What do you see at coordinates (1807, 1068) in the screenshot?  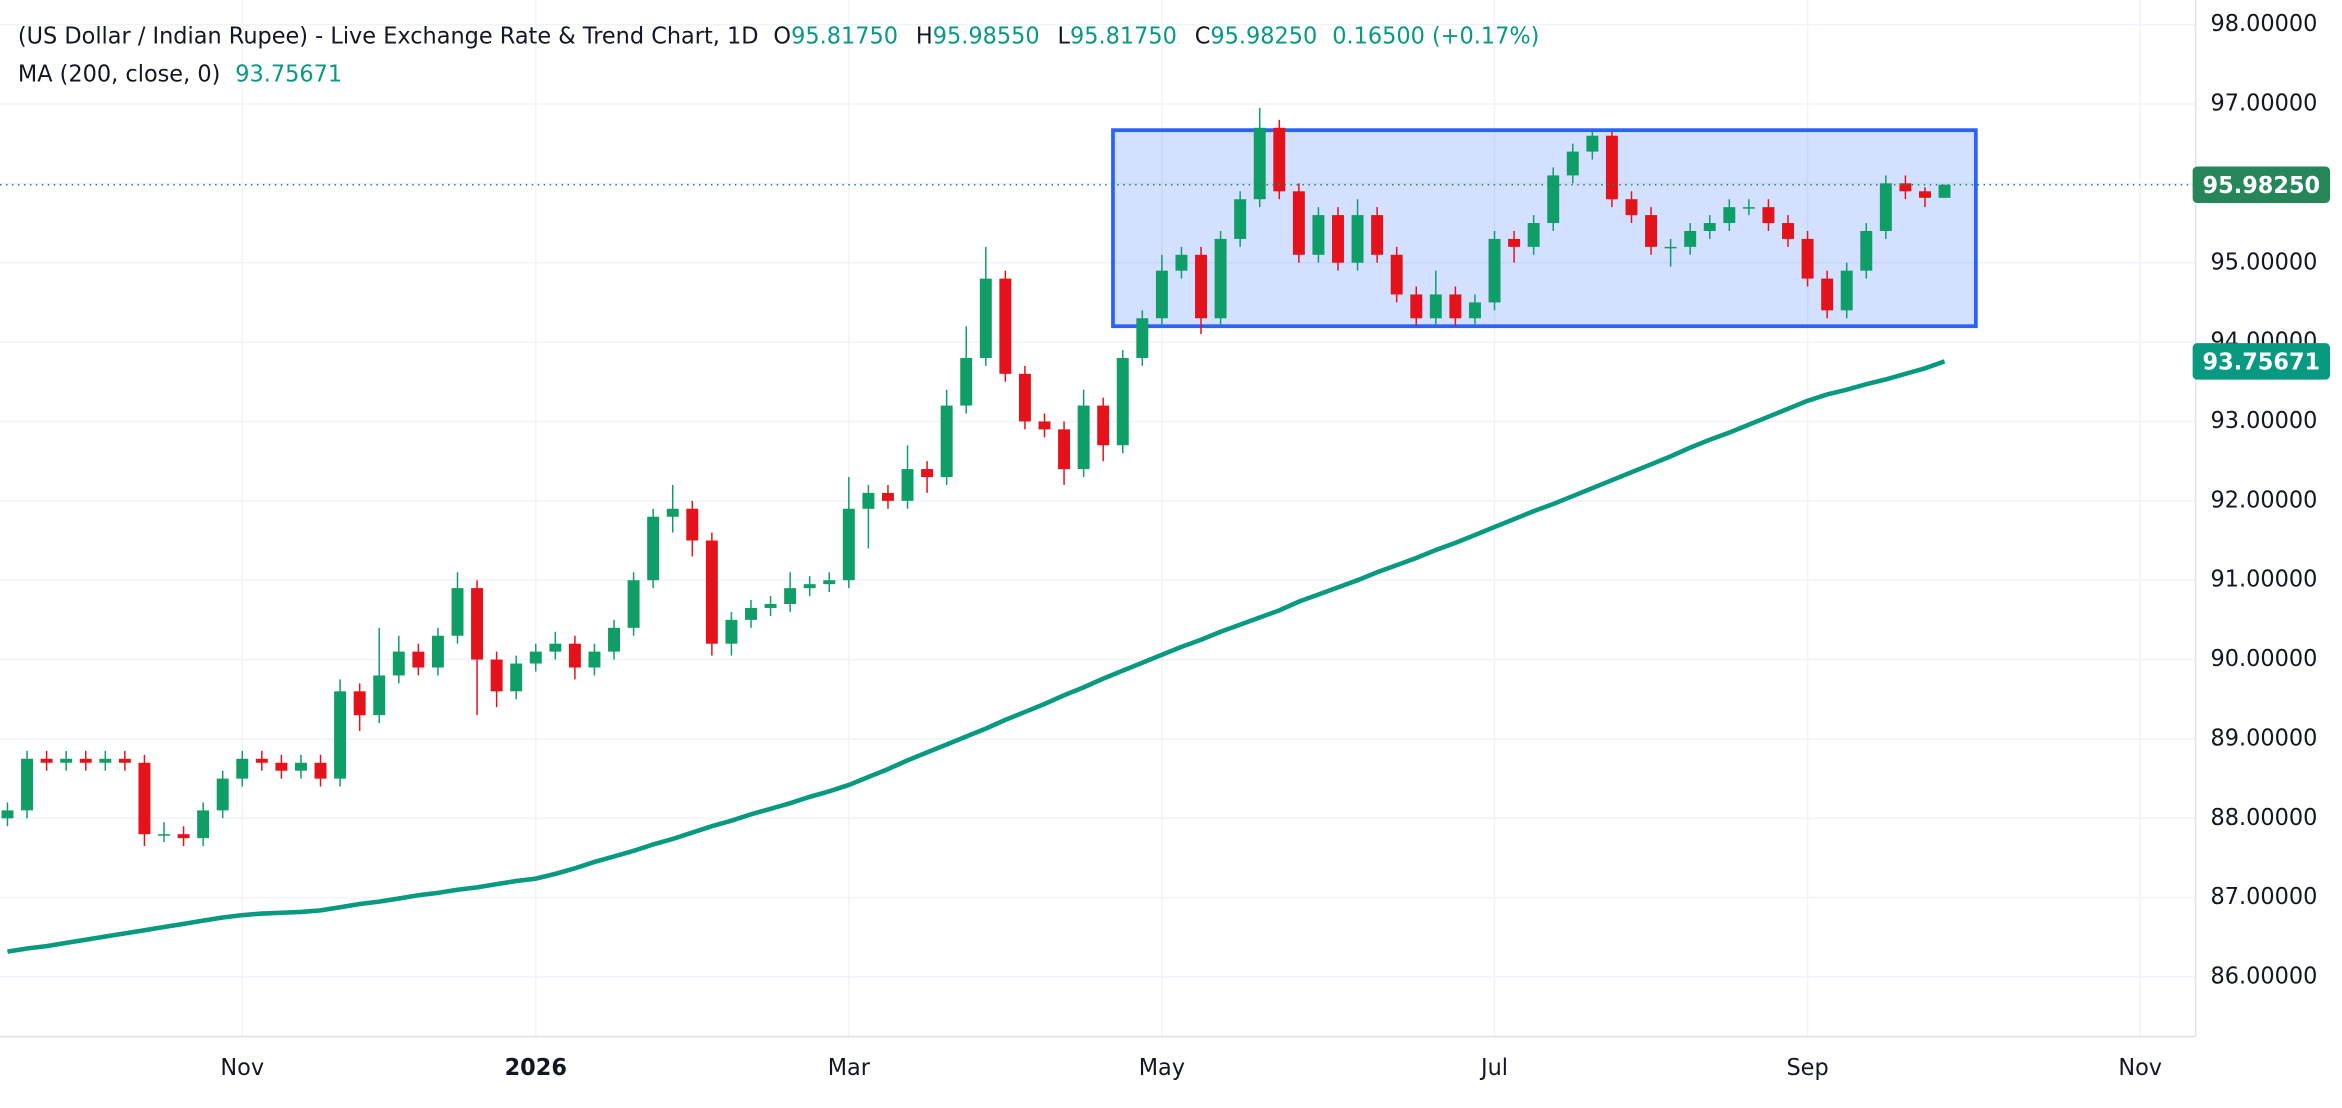 I see `x-tick-label: Sep` at bounding box center [1807, 1068].